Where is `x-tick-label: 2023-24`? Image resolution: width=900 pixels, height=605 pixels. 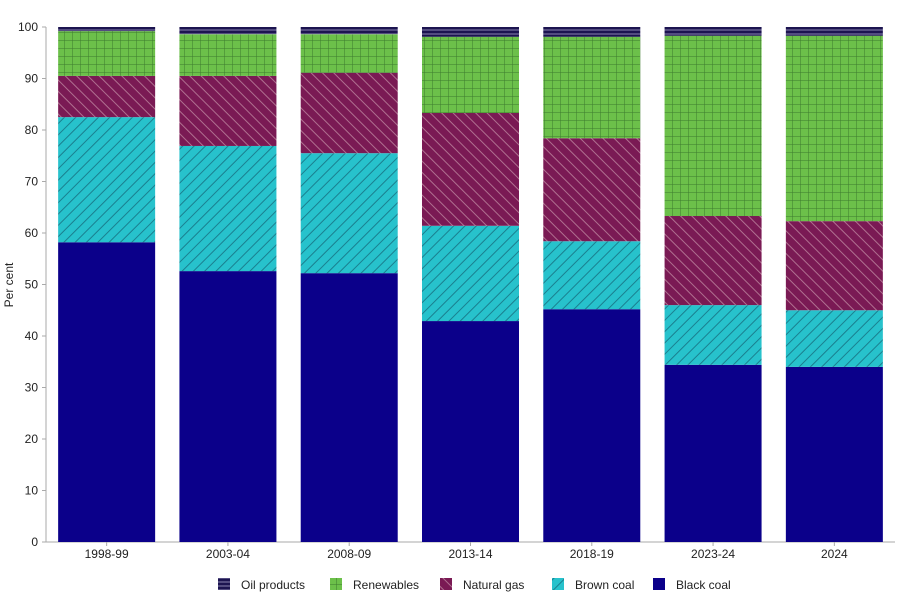
x-tick-label: 2023-24 is located at coordinates (713, 554).